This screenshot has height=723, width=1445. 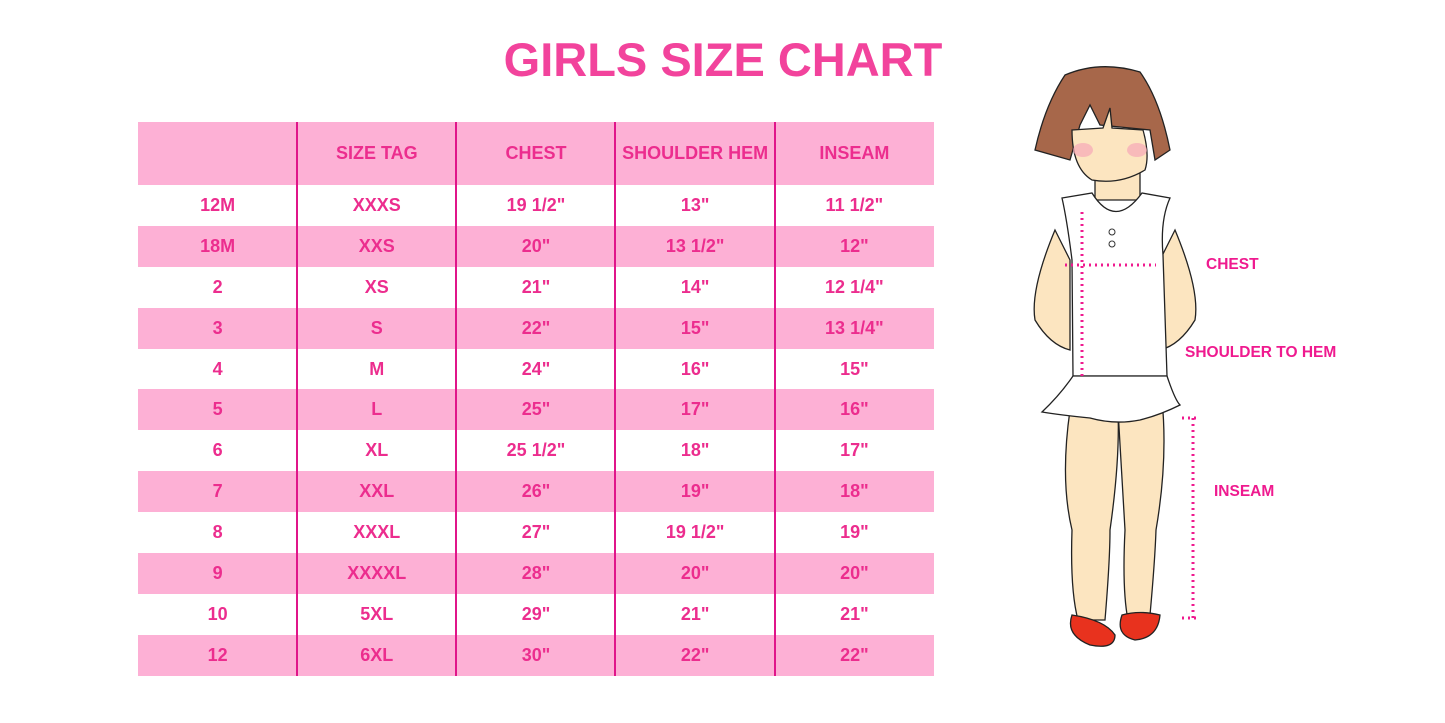 What do you see at coordinates (376, 286) in the screenshot?
I see `size-tag-cell: XS` at bounding box center [376, 286].